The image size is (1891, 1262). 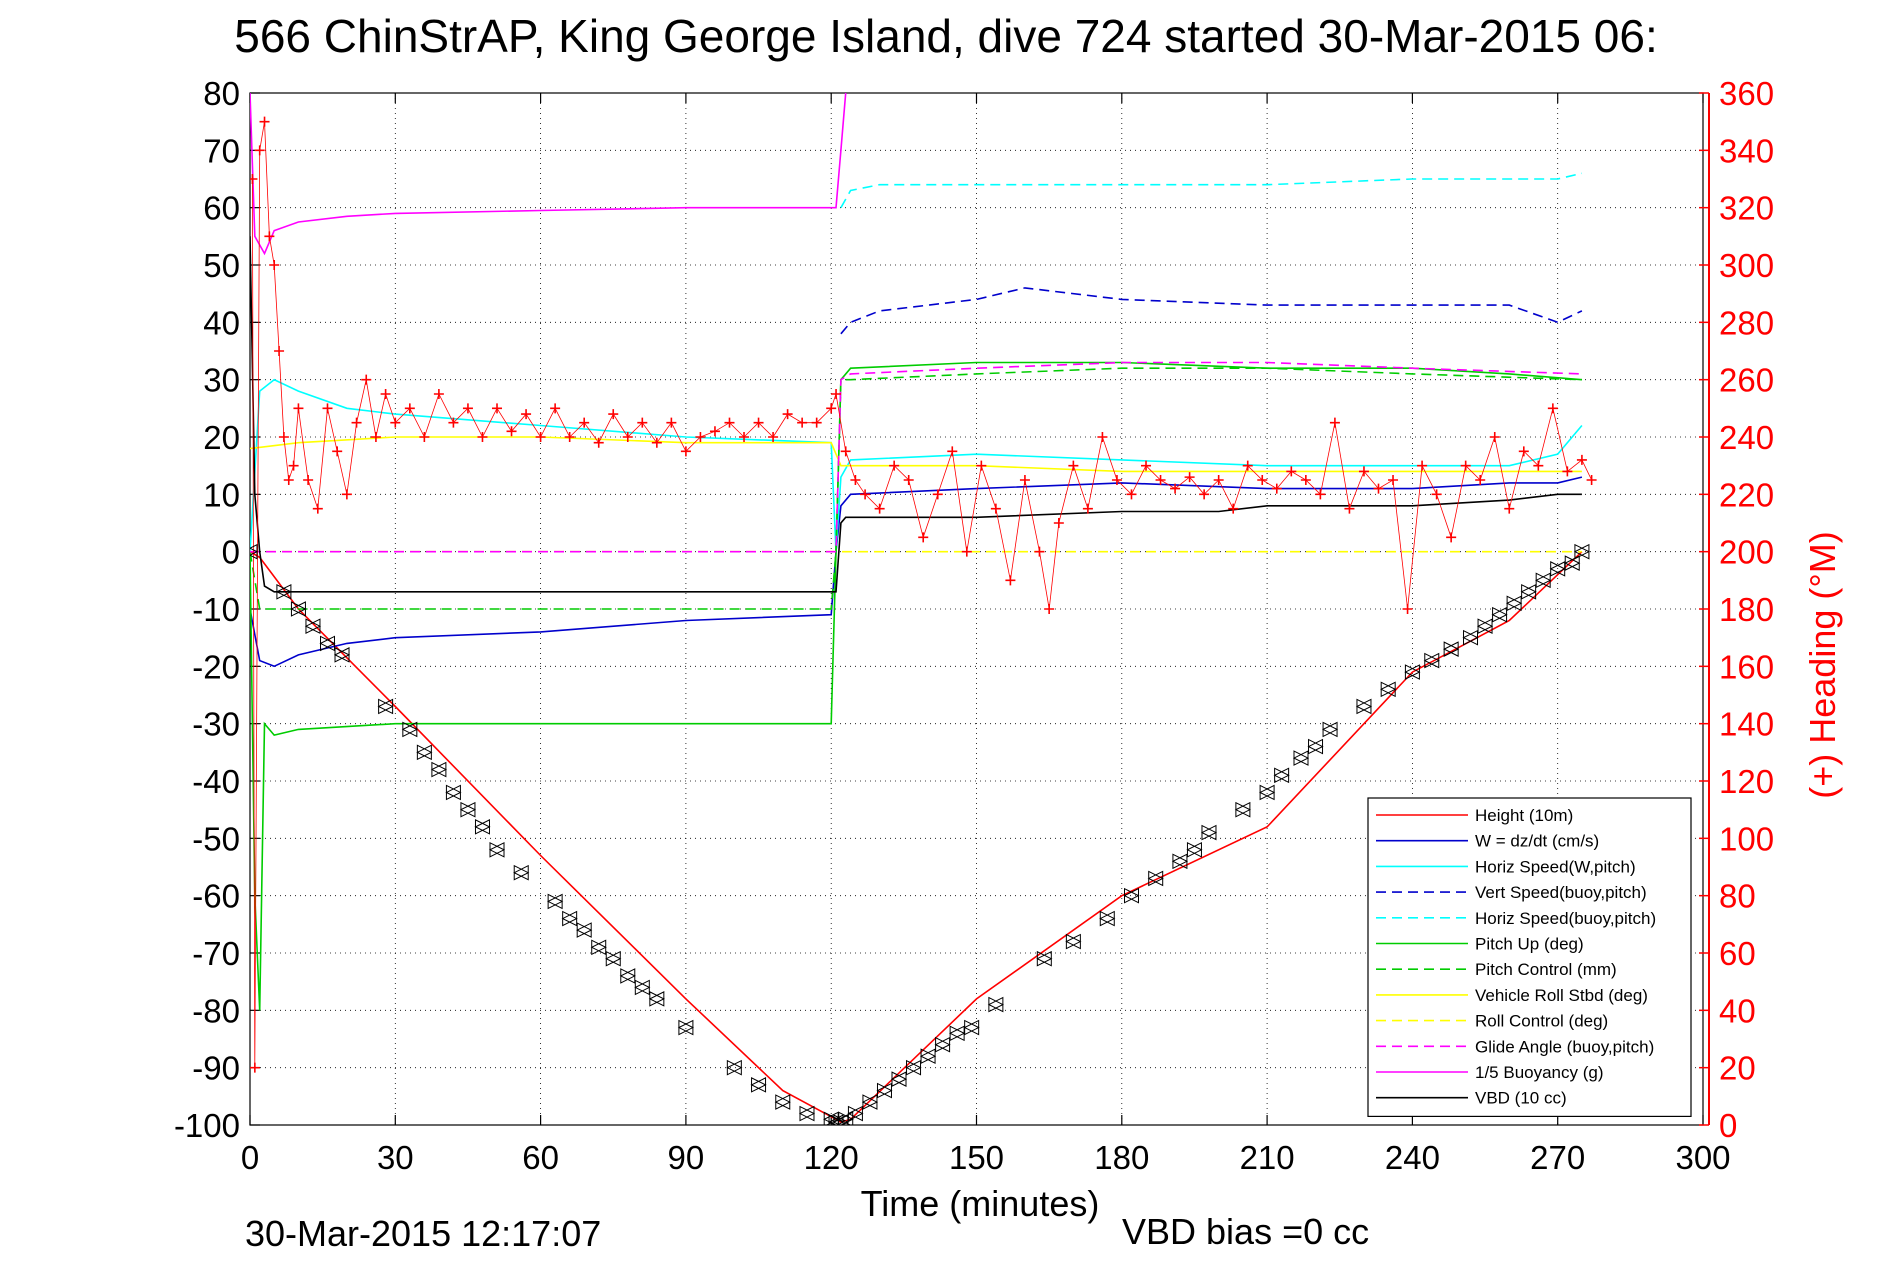 I want to click on y2-tick-label-12: 120, so click(x=1746, y=781).